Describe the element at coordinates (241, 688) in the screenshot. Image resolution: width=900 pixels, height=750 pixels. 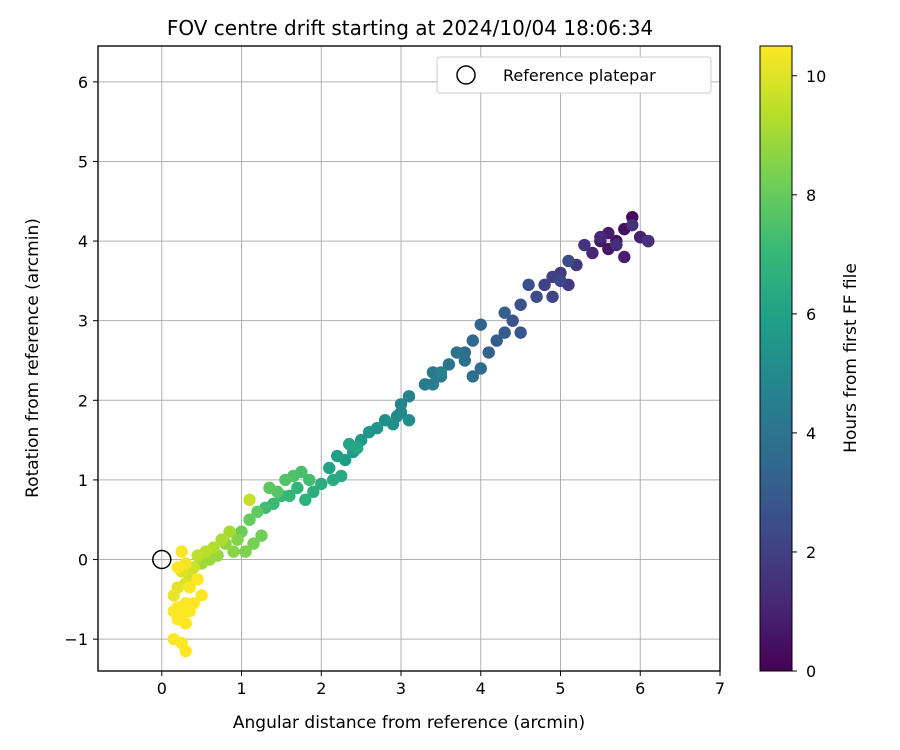
I see `x-tick-label: 1` at that location.